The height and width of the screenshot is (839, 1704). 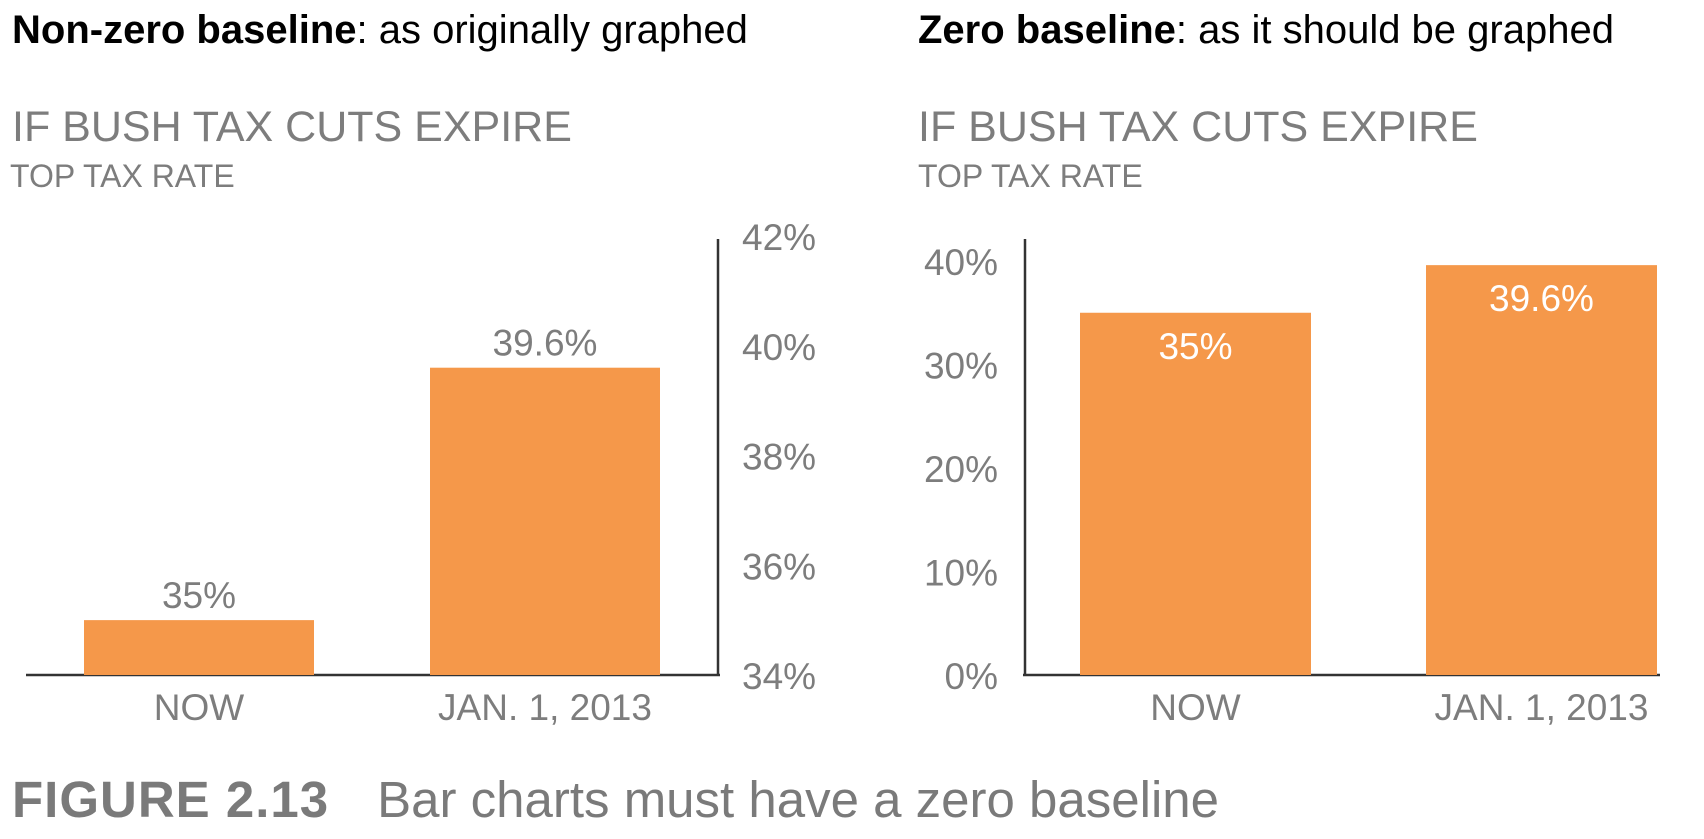 I want to click on right-panel-heading: Zero baseline: as it should be graphed, so click(x=1266, y=30).